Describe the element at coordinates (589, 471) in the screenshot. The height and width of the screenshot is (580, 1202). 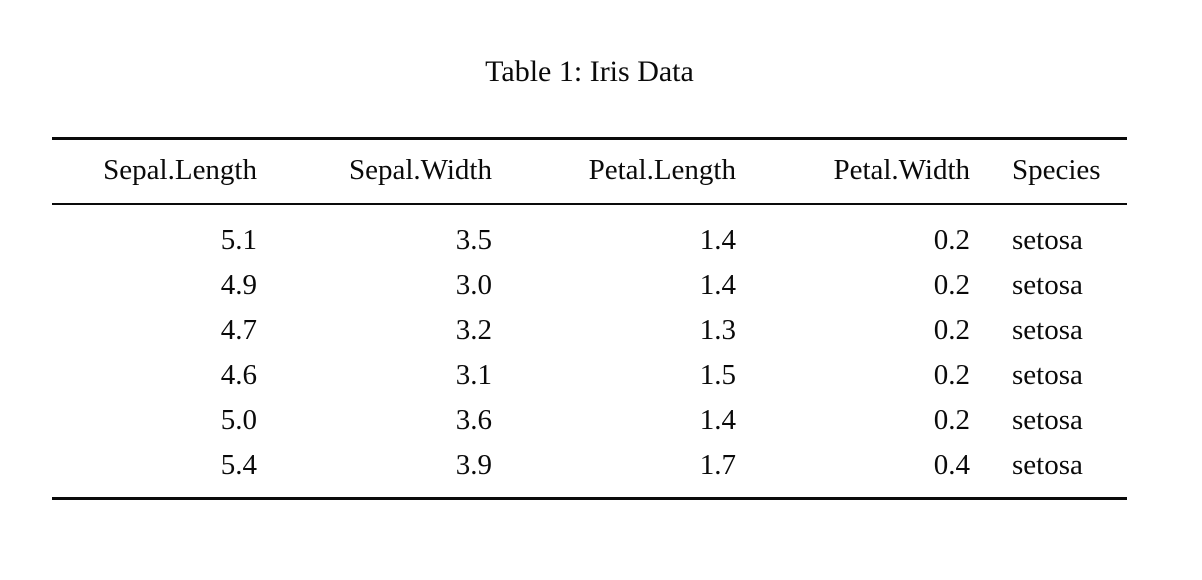
I see `table-row: 5.4 3.9 1.7 0.4 setosa` at that location.